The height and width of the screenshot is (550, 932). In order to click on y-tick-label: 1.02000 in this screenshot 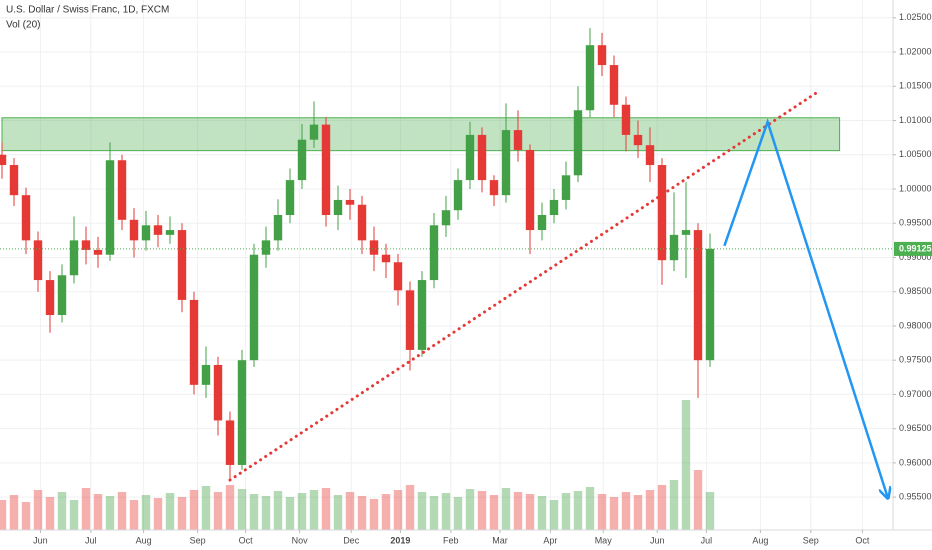, I will do `click(915, 51)`.